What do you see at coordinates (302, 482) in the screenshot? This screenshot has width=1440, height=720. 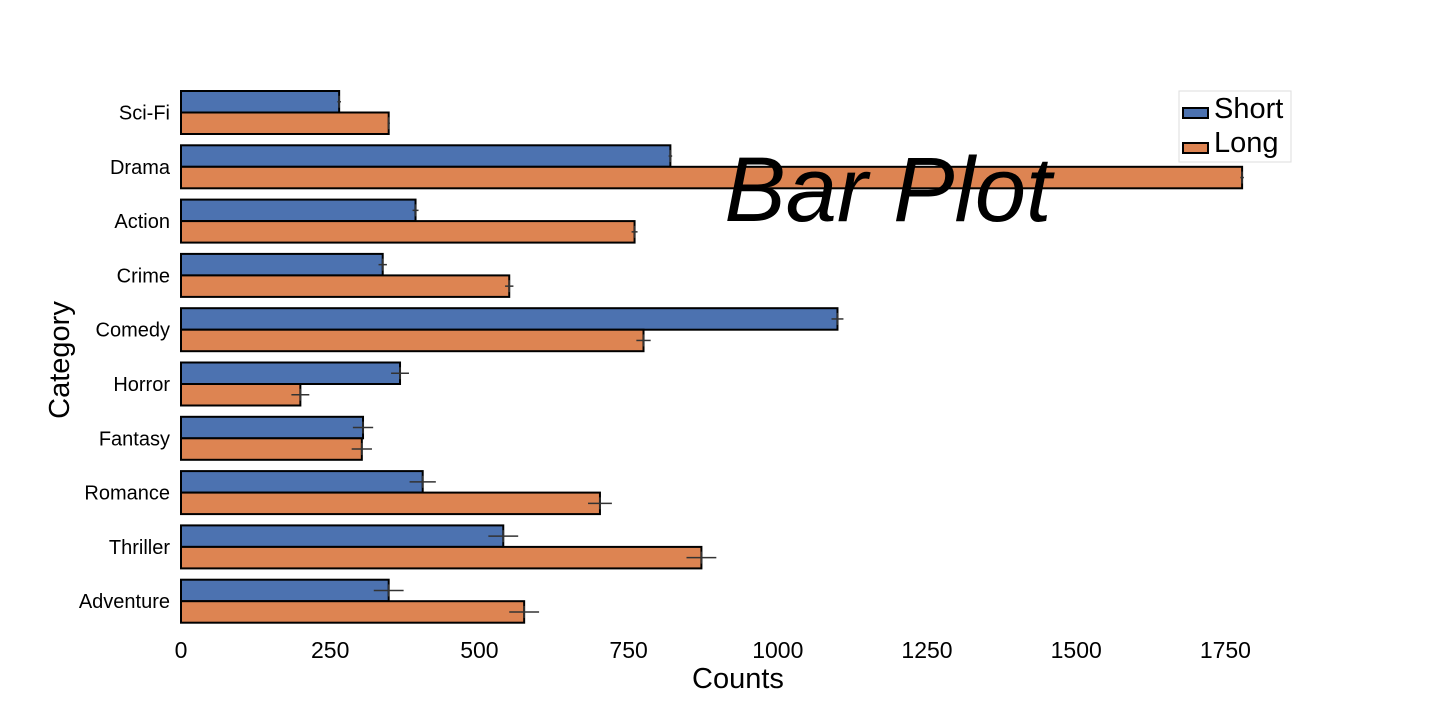 I see `bar-short-romance` at bounding box center [302, 482].